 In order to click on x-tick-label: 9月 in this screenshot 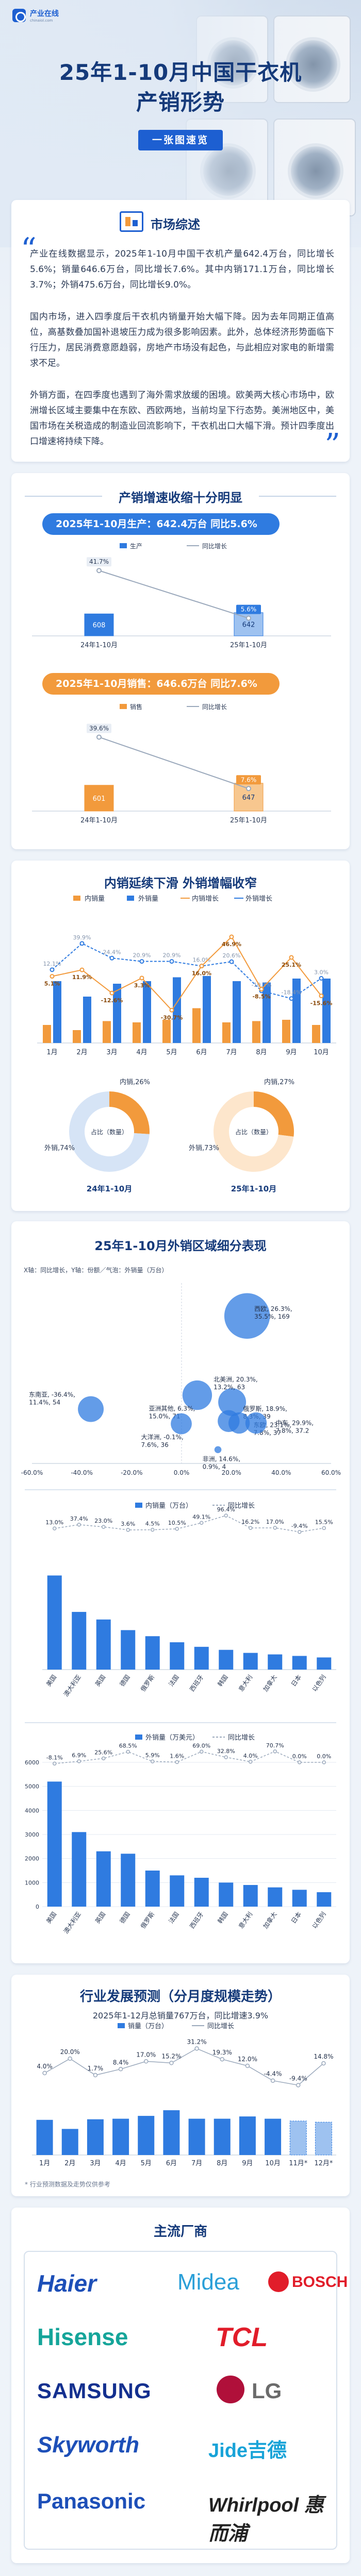, I will do `click(247, 2163)`.